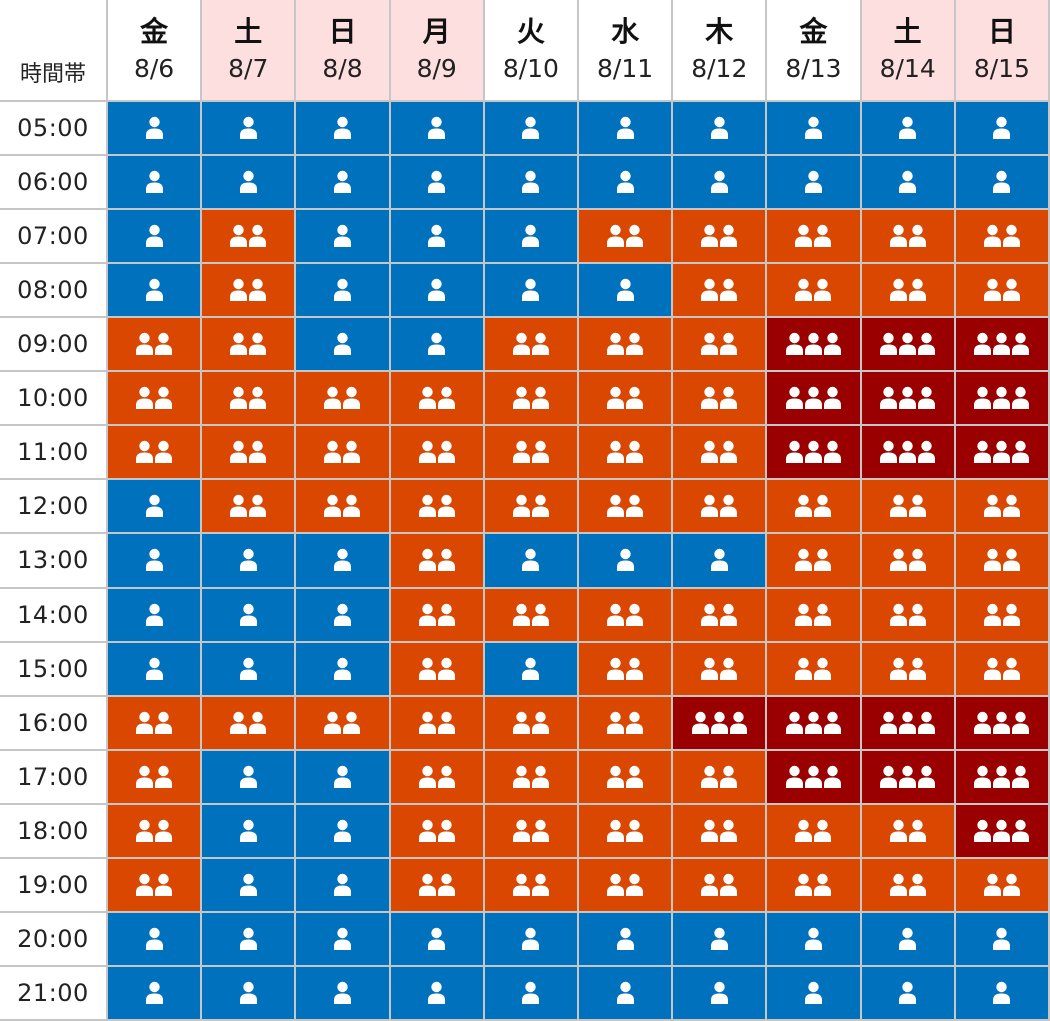 Image resolution: width=1050 pixels, height=1021 pixels. What do you see at coordinates (1001, 68) in the screenshot?
I see `date-label: 8/15` at bounding box center [1001, 68].